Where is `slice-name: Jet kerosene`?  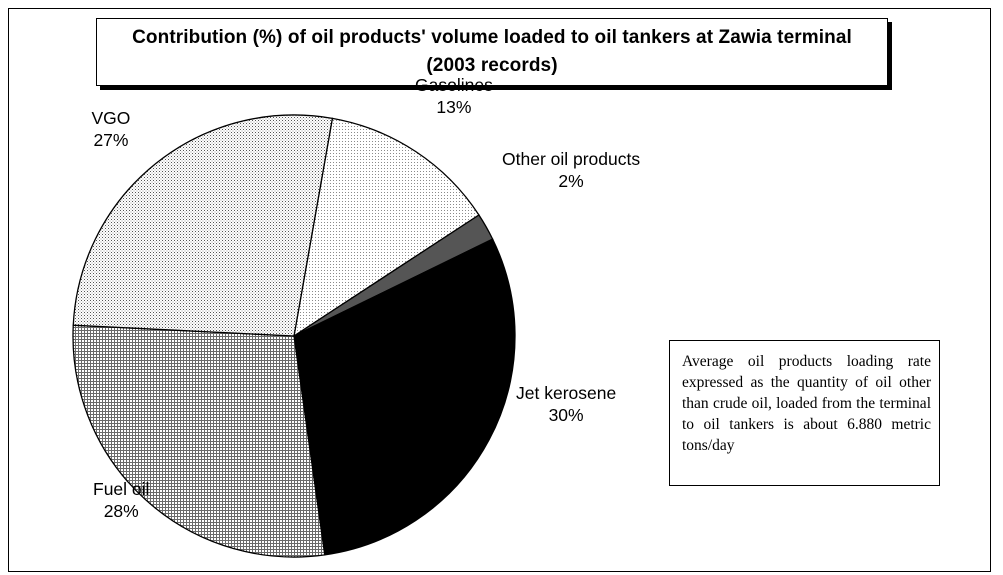 slice-name: Jet kerosene is located at coordinates (566, 393).